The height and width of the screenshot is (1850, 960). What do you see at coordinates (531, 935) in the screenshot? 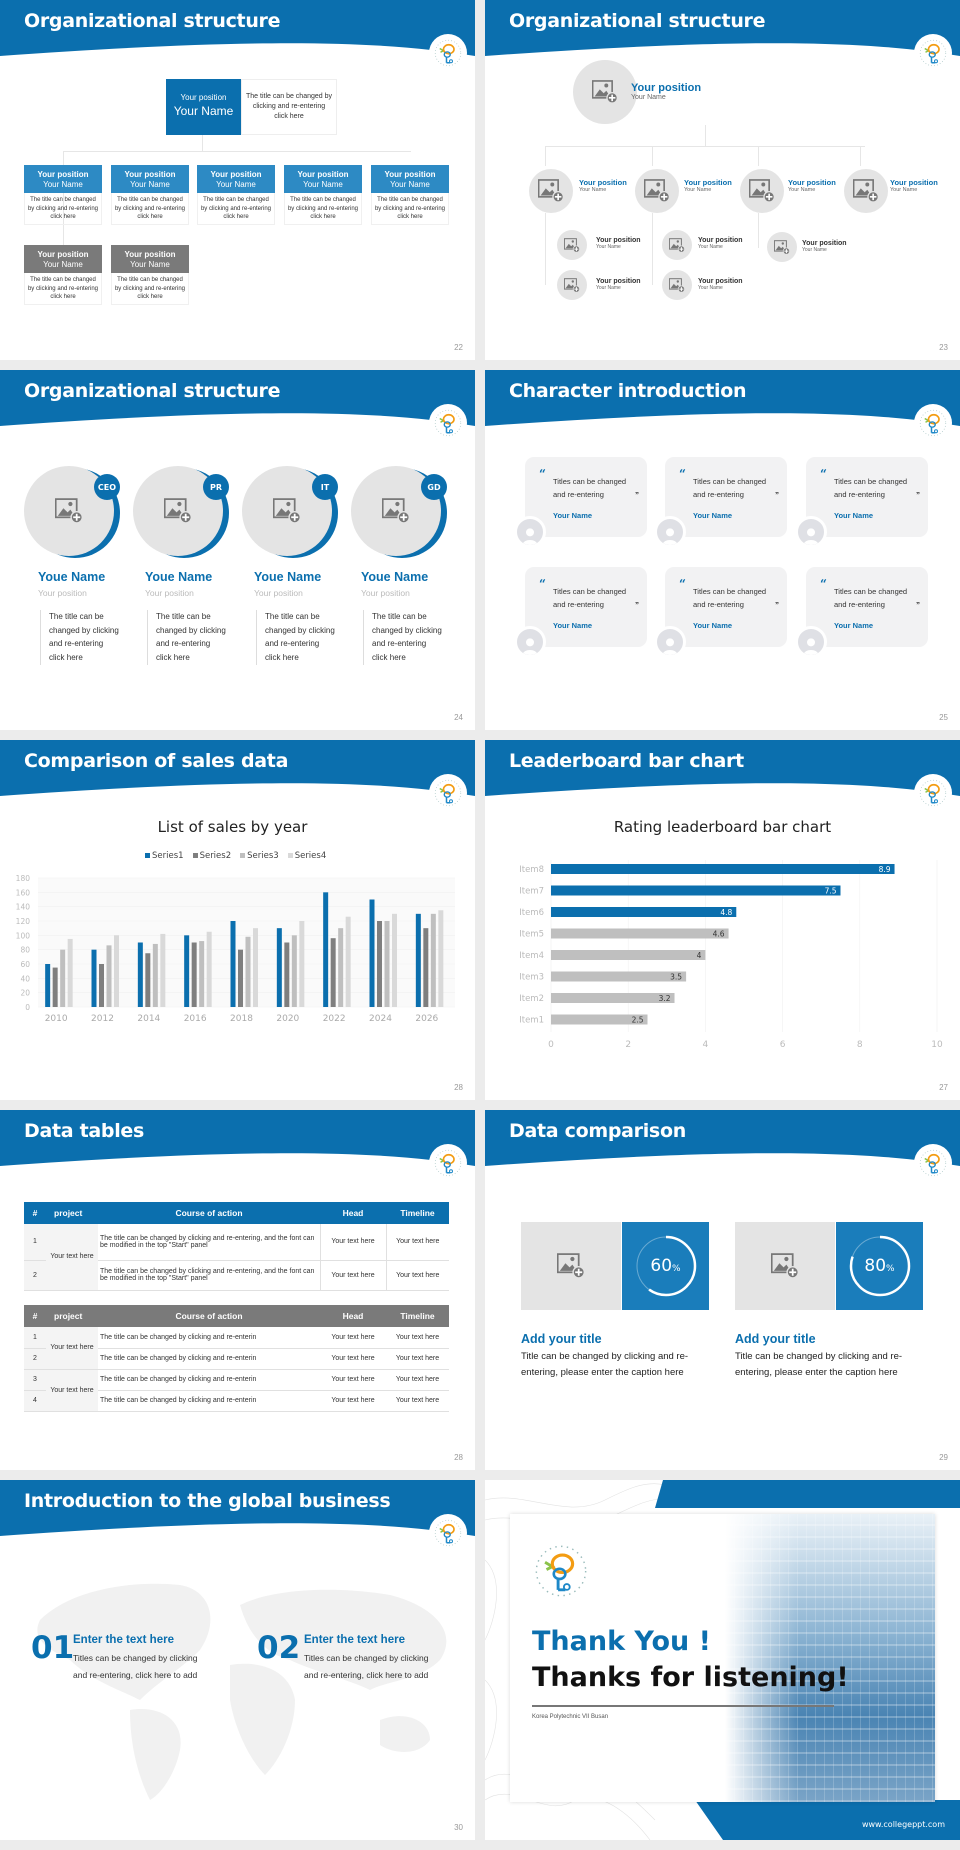
I see `svg-text: Item5` at bounding box center [531, 935].